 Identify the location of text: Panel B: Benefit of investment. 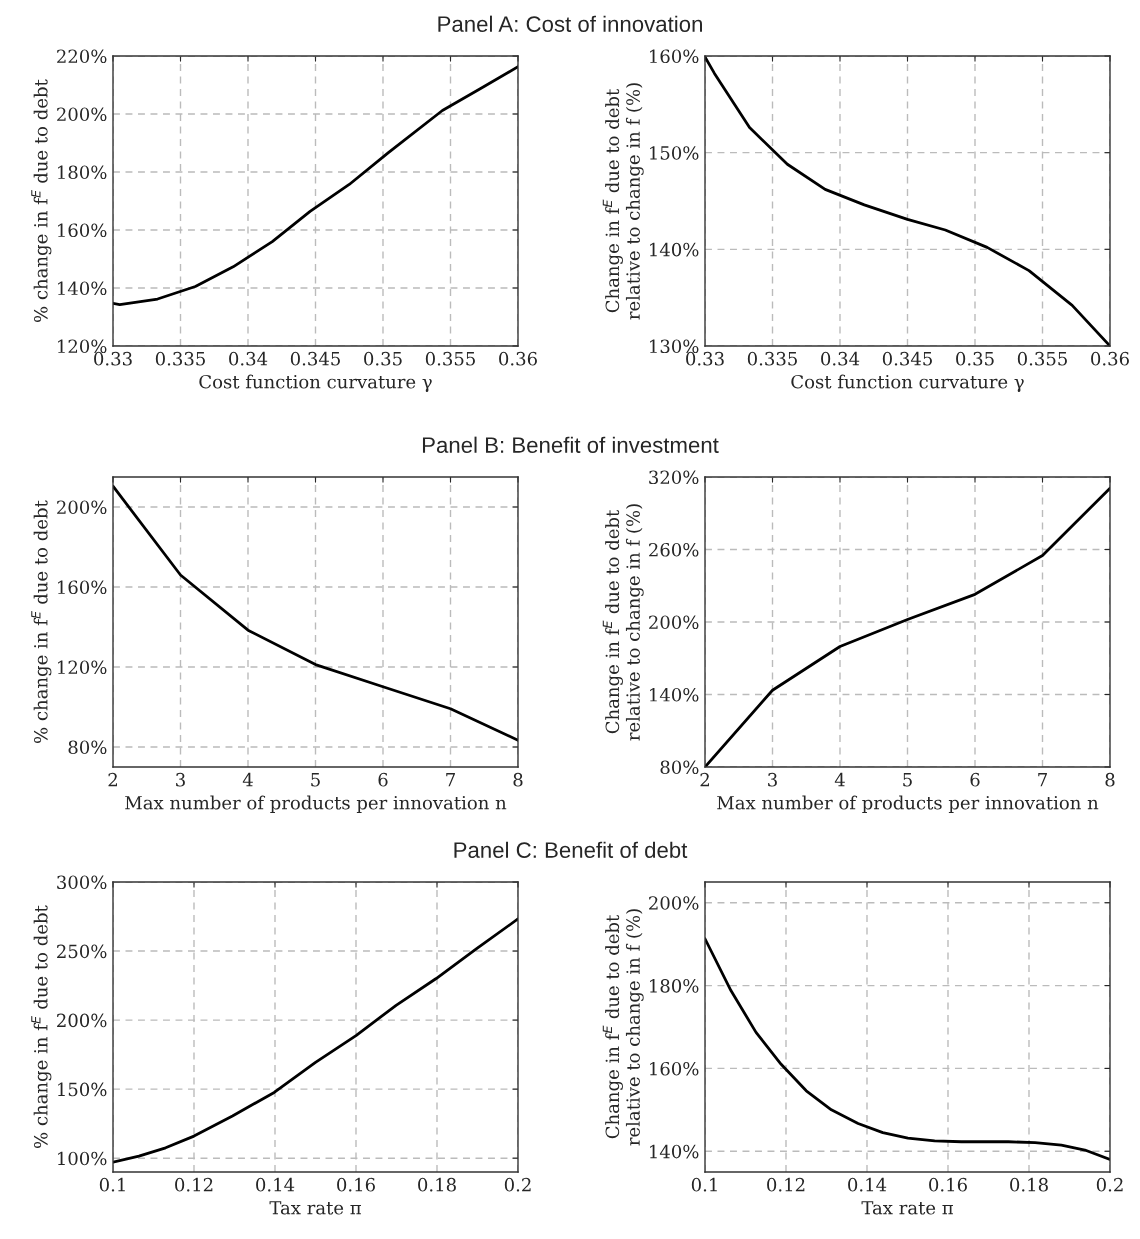
(570, 444).